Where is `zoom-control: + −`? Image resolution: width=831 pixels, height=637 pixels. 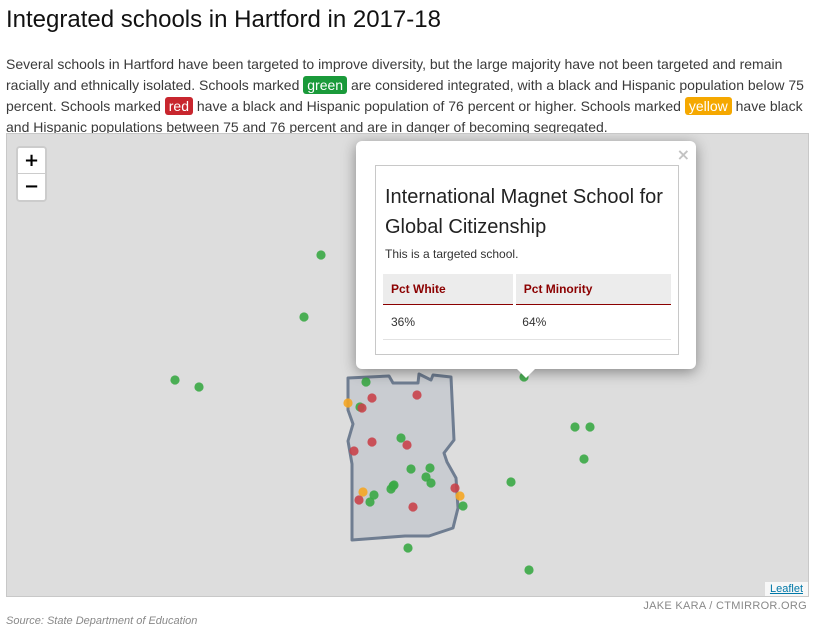
zoom-control: + − is located at coordinates (31, 174).